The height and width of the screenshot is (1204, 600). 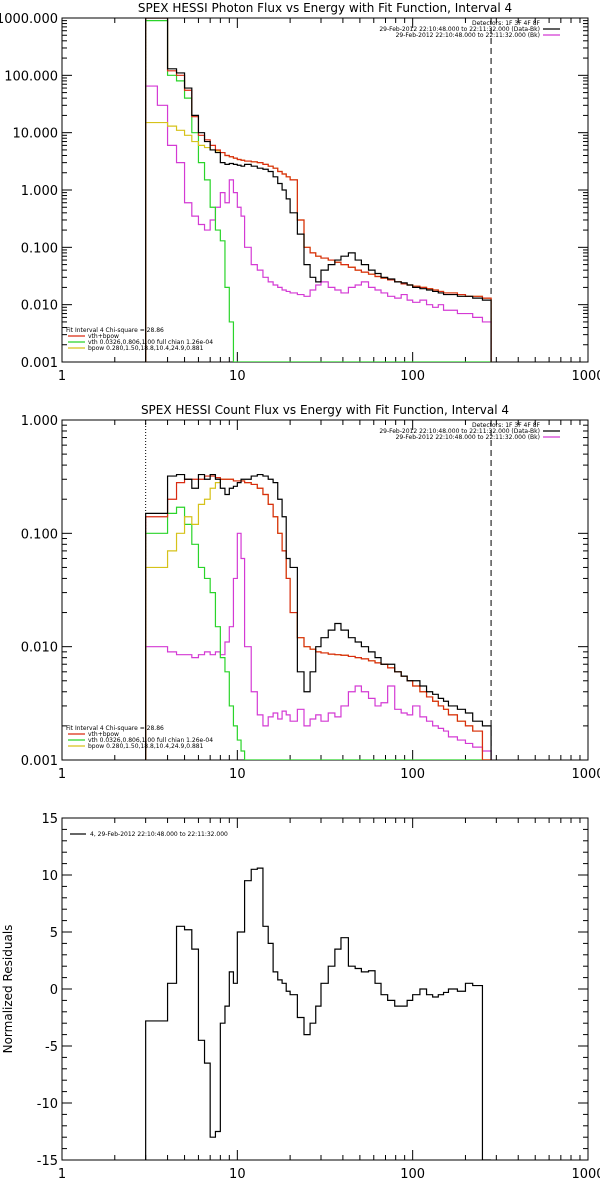 What do you see at coordinates (318, 1013) in the screenshot?
I see `series-line-residuals` at bounding box center [318, 1013].